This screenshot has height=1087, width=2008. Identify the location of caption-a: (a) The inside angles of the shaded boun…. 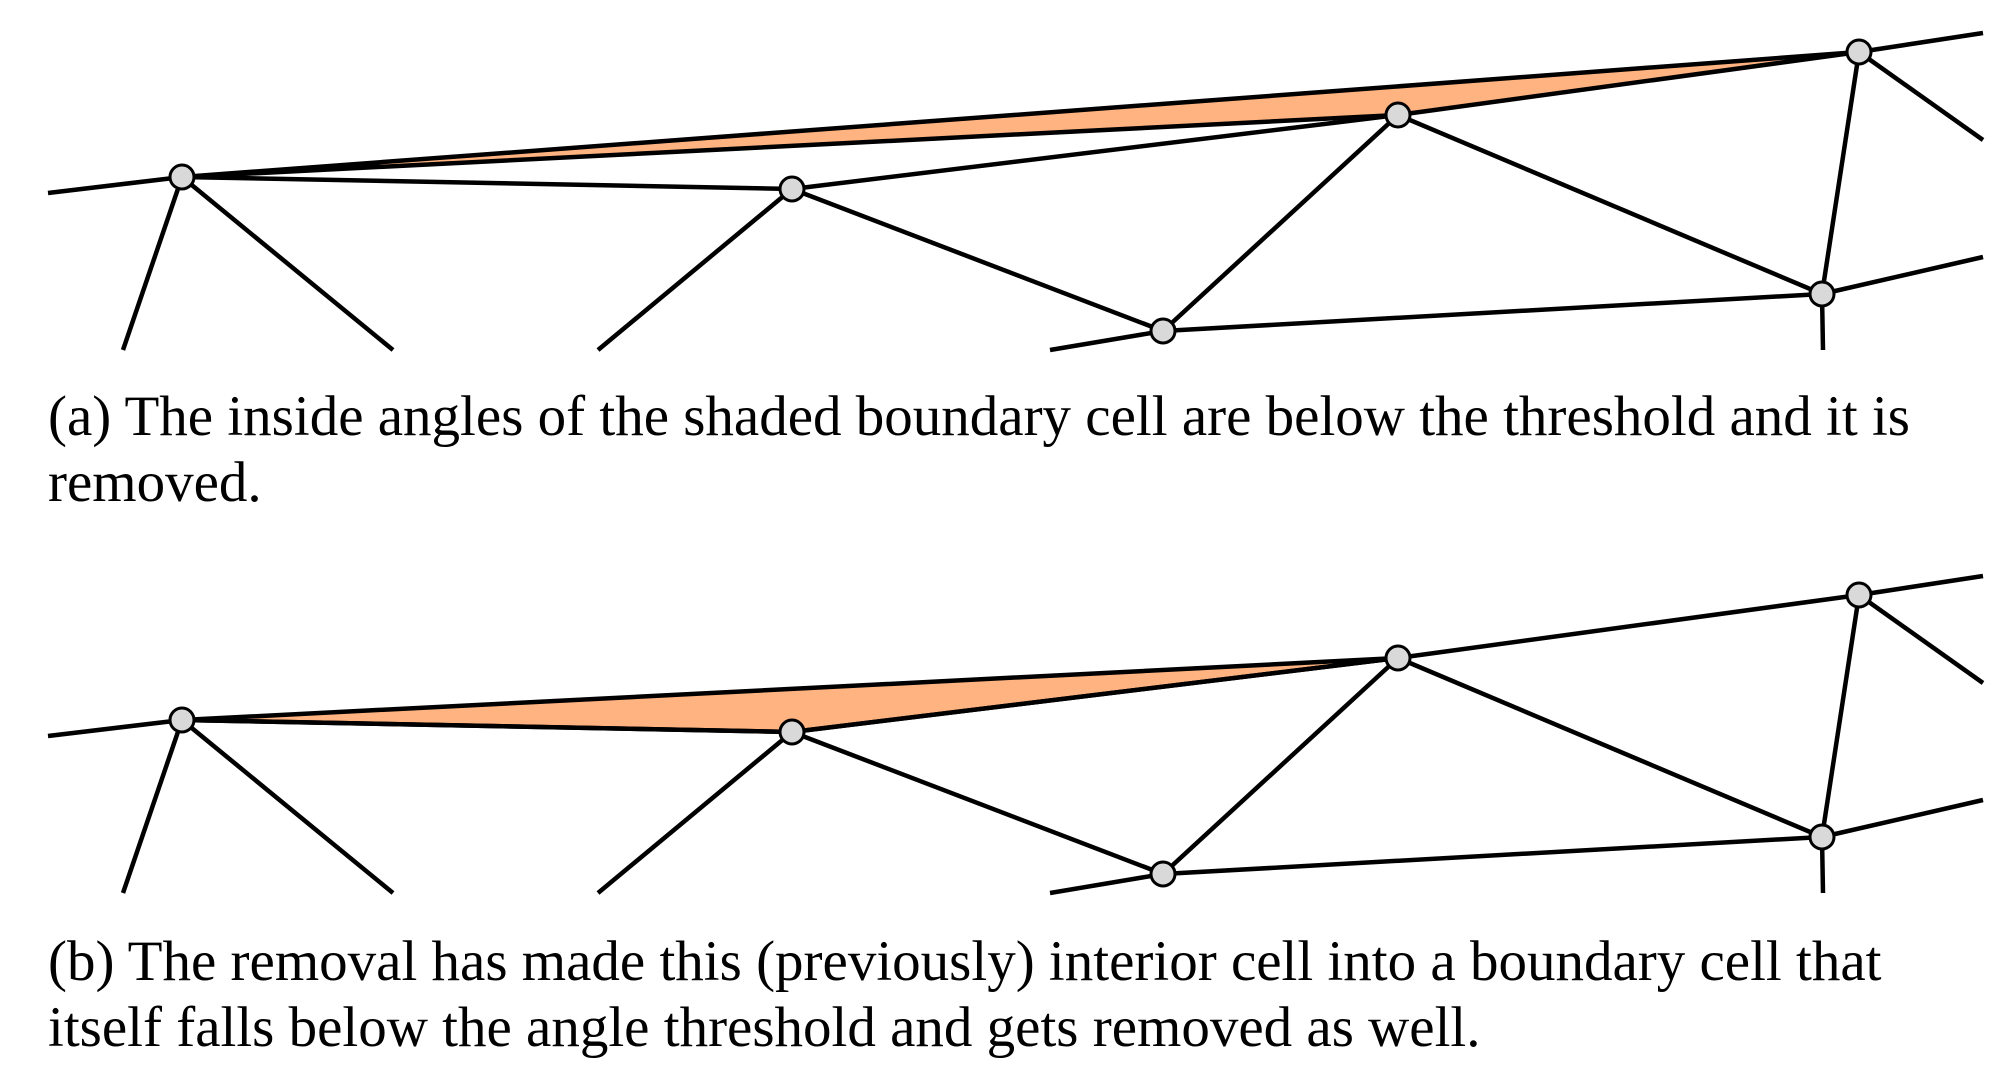
(979, 449).